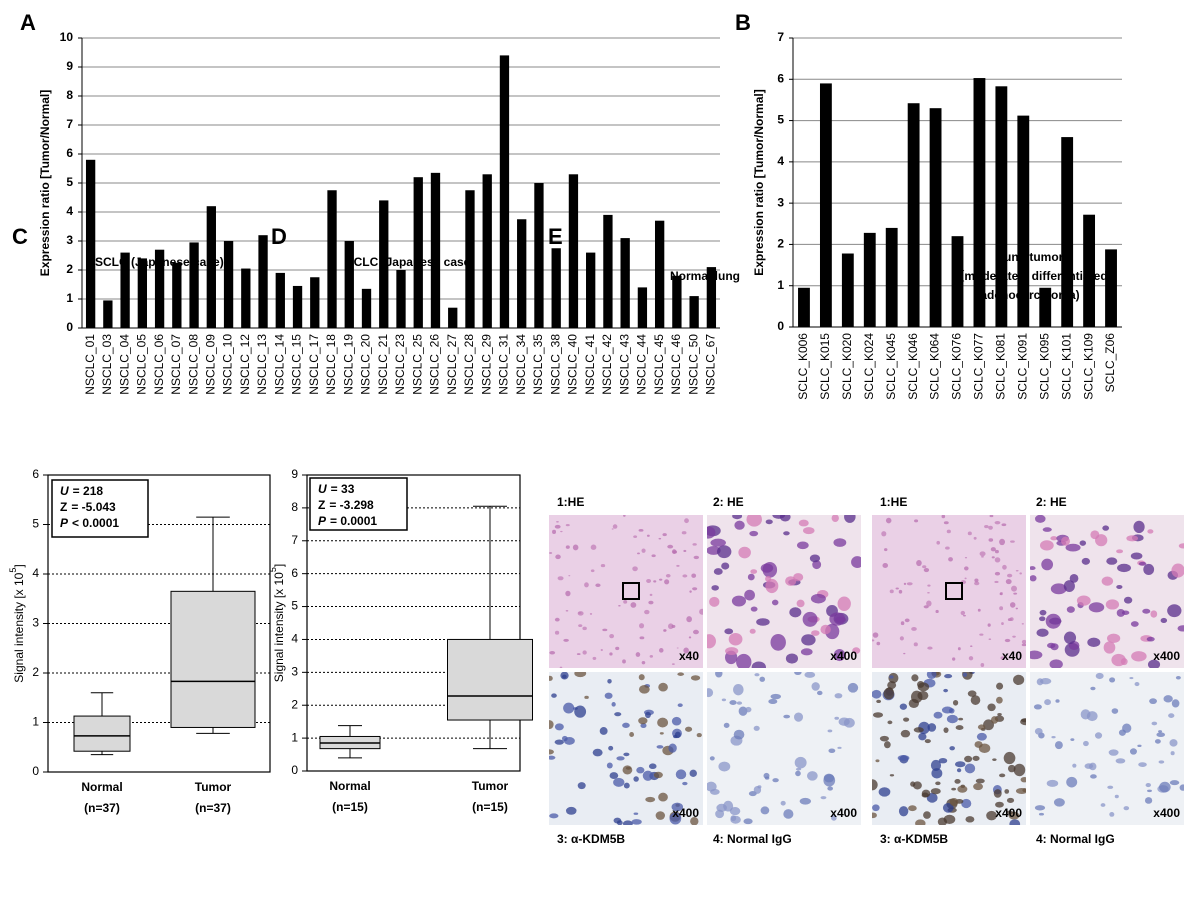 Image resolution: width=1200 pixels, height=900 pixels. I want to click on group-title: （moderately differentiated, so click(1029, 275).